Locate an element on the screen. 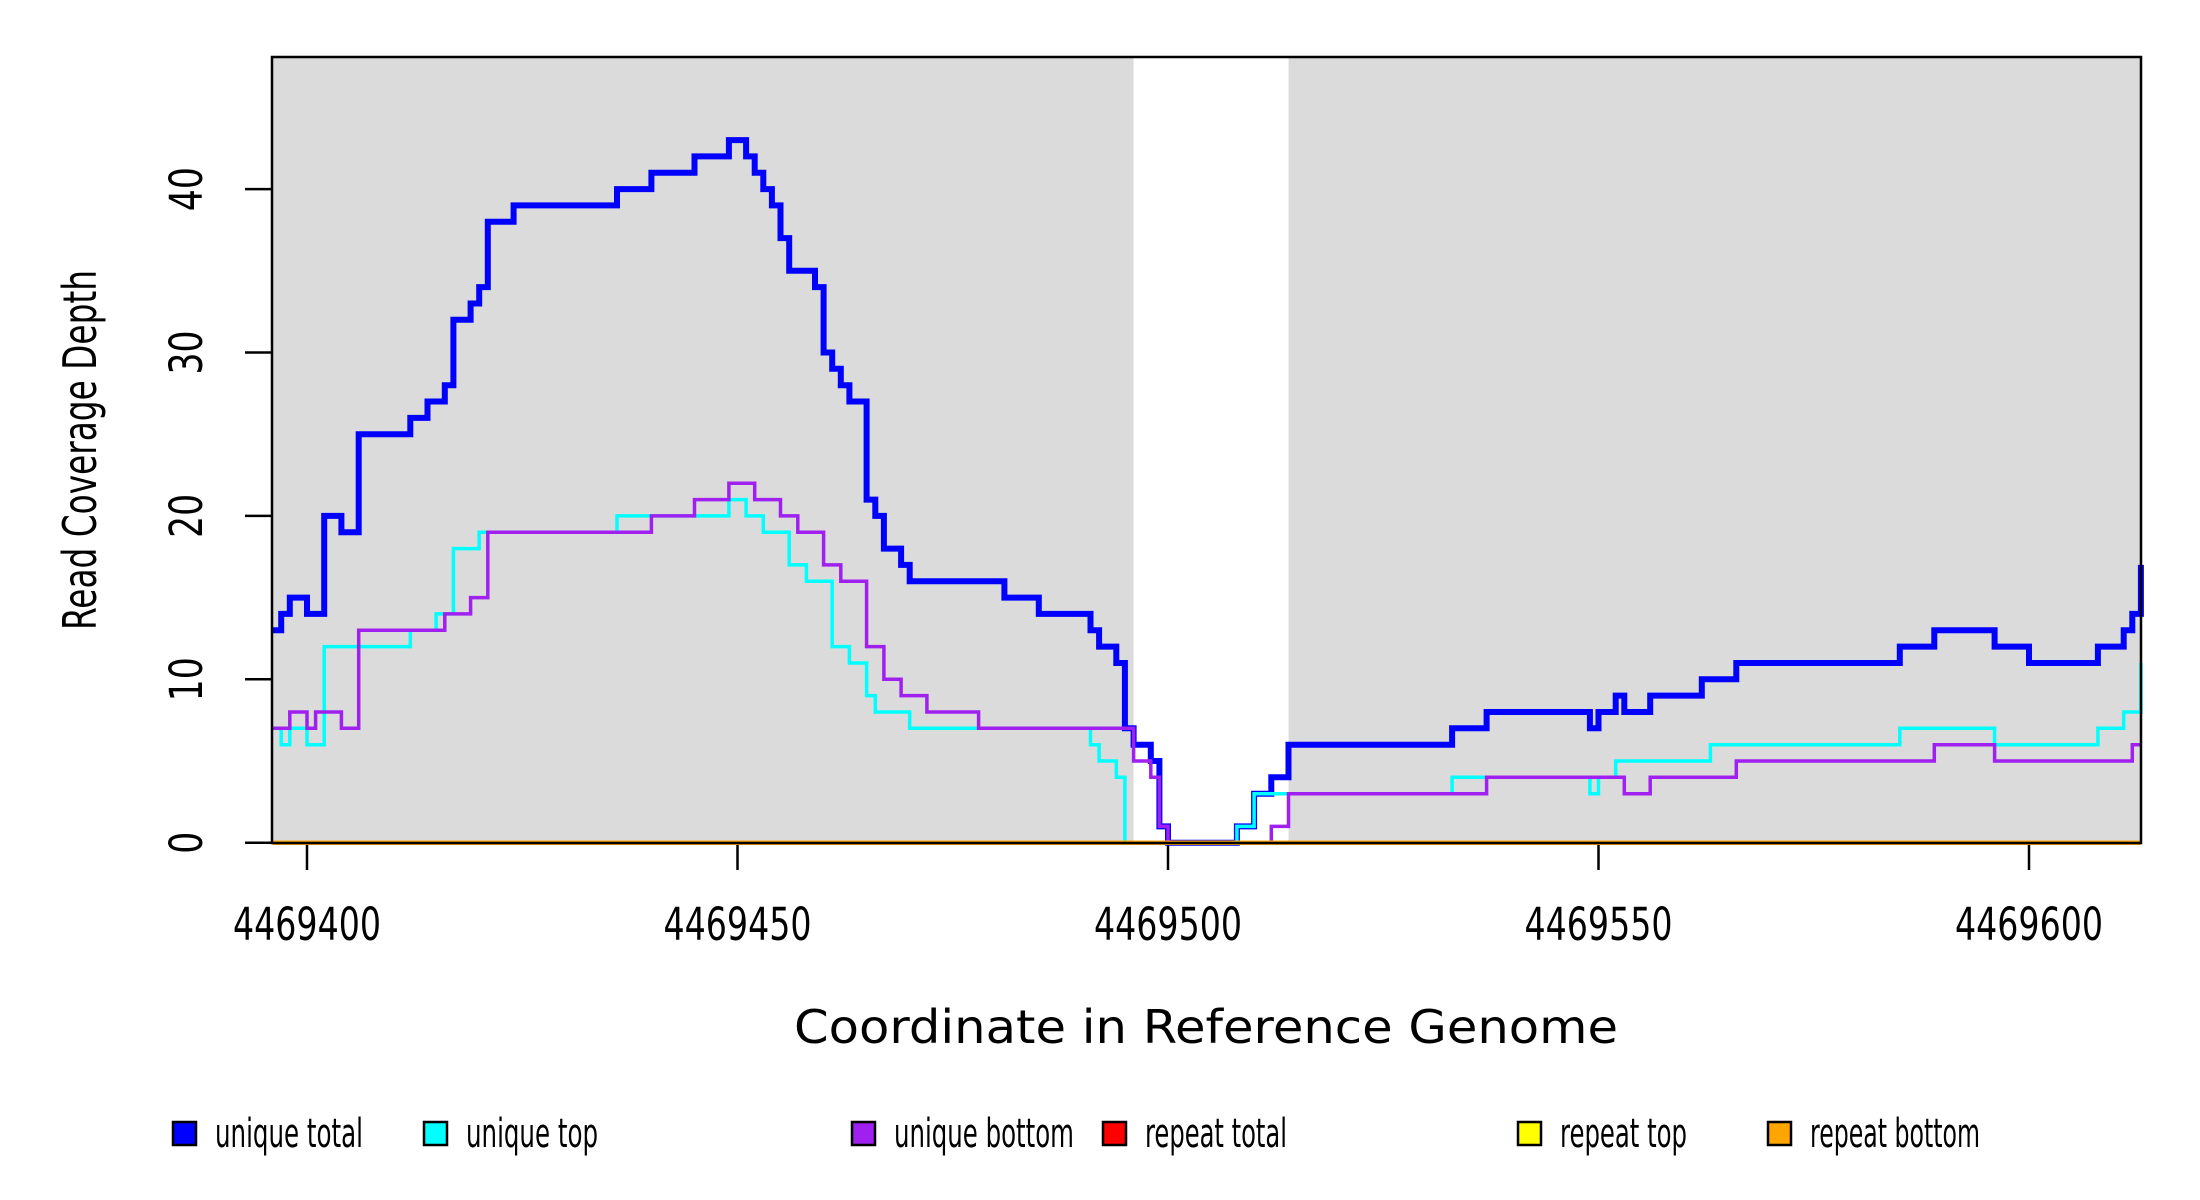 This screenshot has width=2200, height=1200. y-tick-label: 10 is located at coordinates (186, 679).